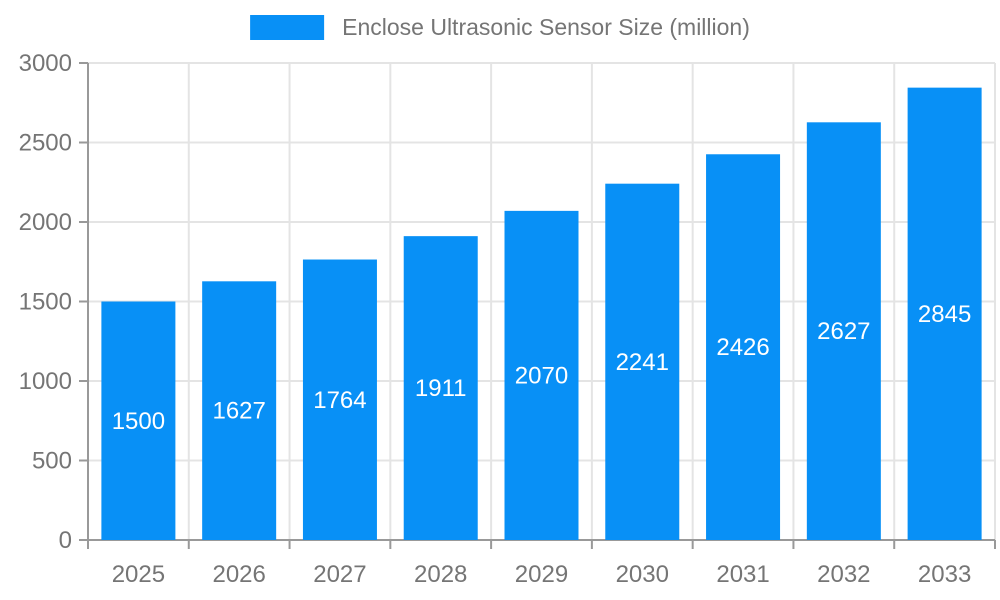  What do you see at coordinates (138, 574) in the screenshot?
I see `x-tick-label-2025: 2025` at bounding box center [138, 574].